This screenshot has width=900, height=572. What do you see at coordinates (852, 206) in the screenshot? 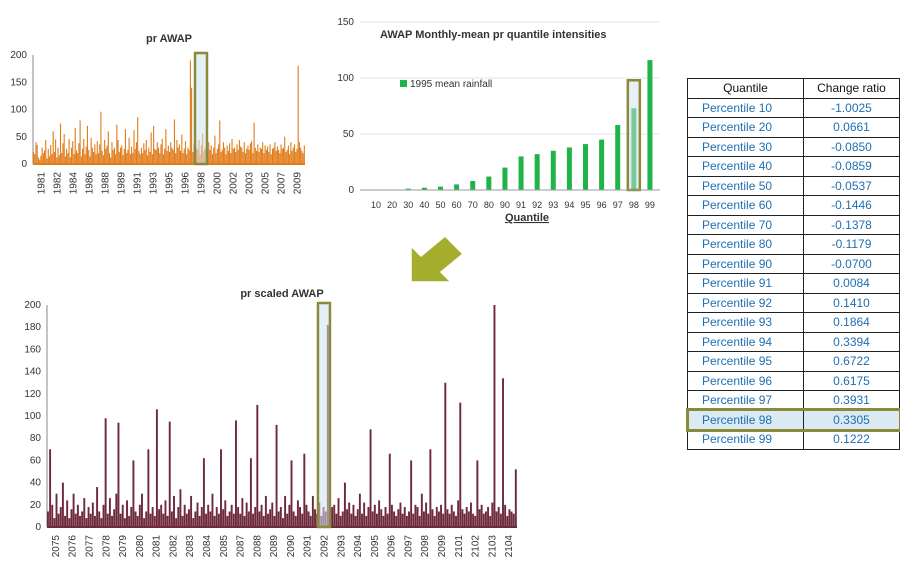
I see `cell-change-ratio: -0.1446` at bounding box center [852, 206].